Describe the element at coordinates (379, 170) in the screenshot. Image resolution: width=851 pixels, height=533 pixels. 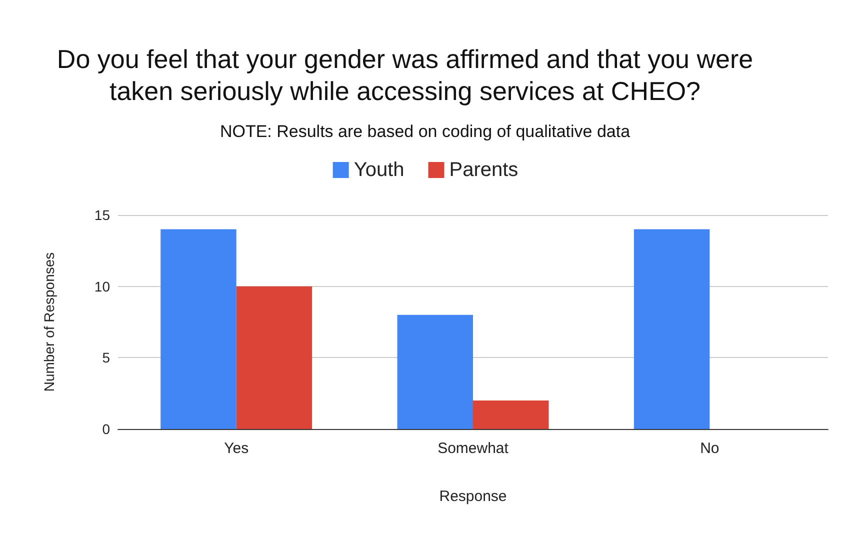
I see `legend-label: Youth` at that location.